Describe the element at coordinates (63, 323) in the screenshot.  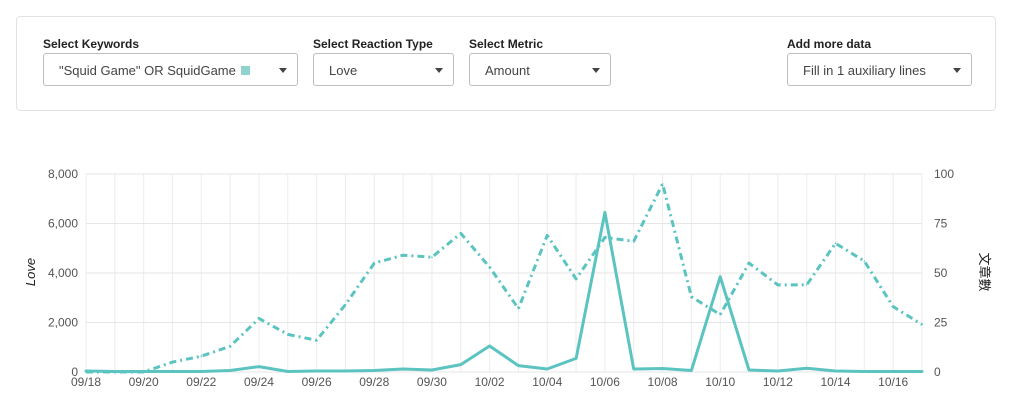
I see `y-tick-label: 2,000` at that location.